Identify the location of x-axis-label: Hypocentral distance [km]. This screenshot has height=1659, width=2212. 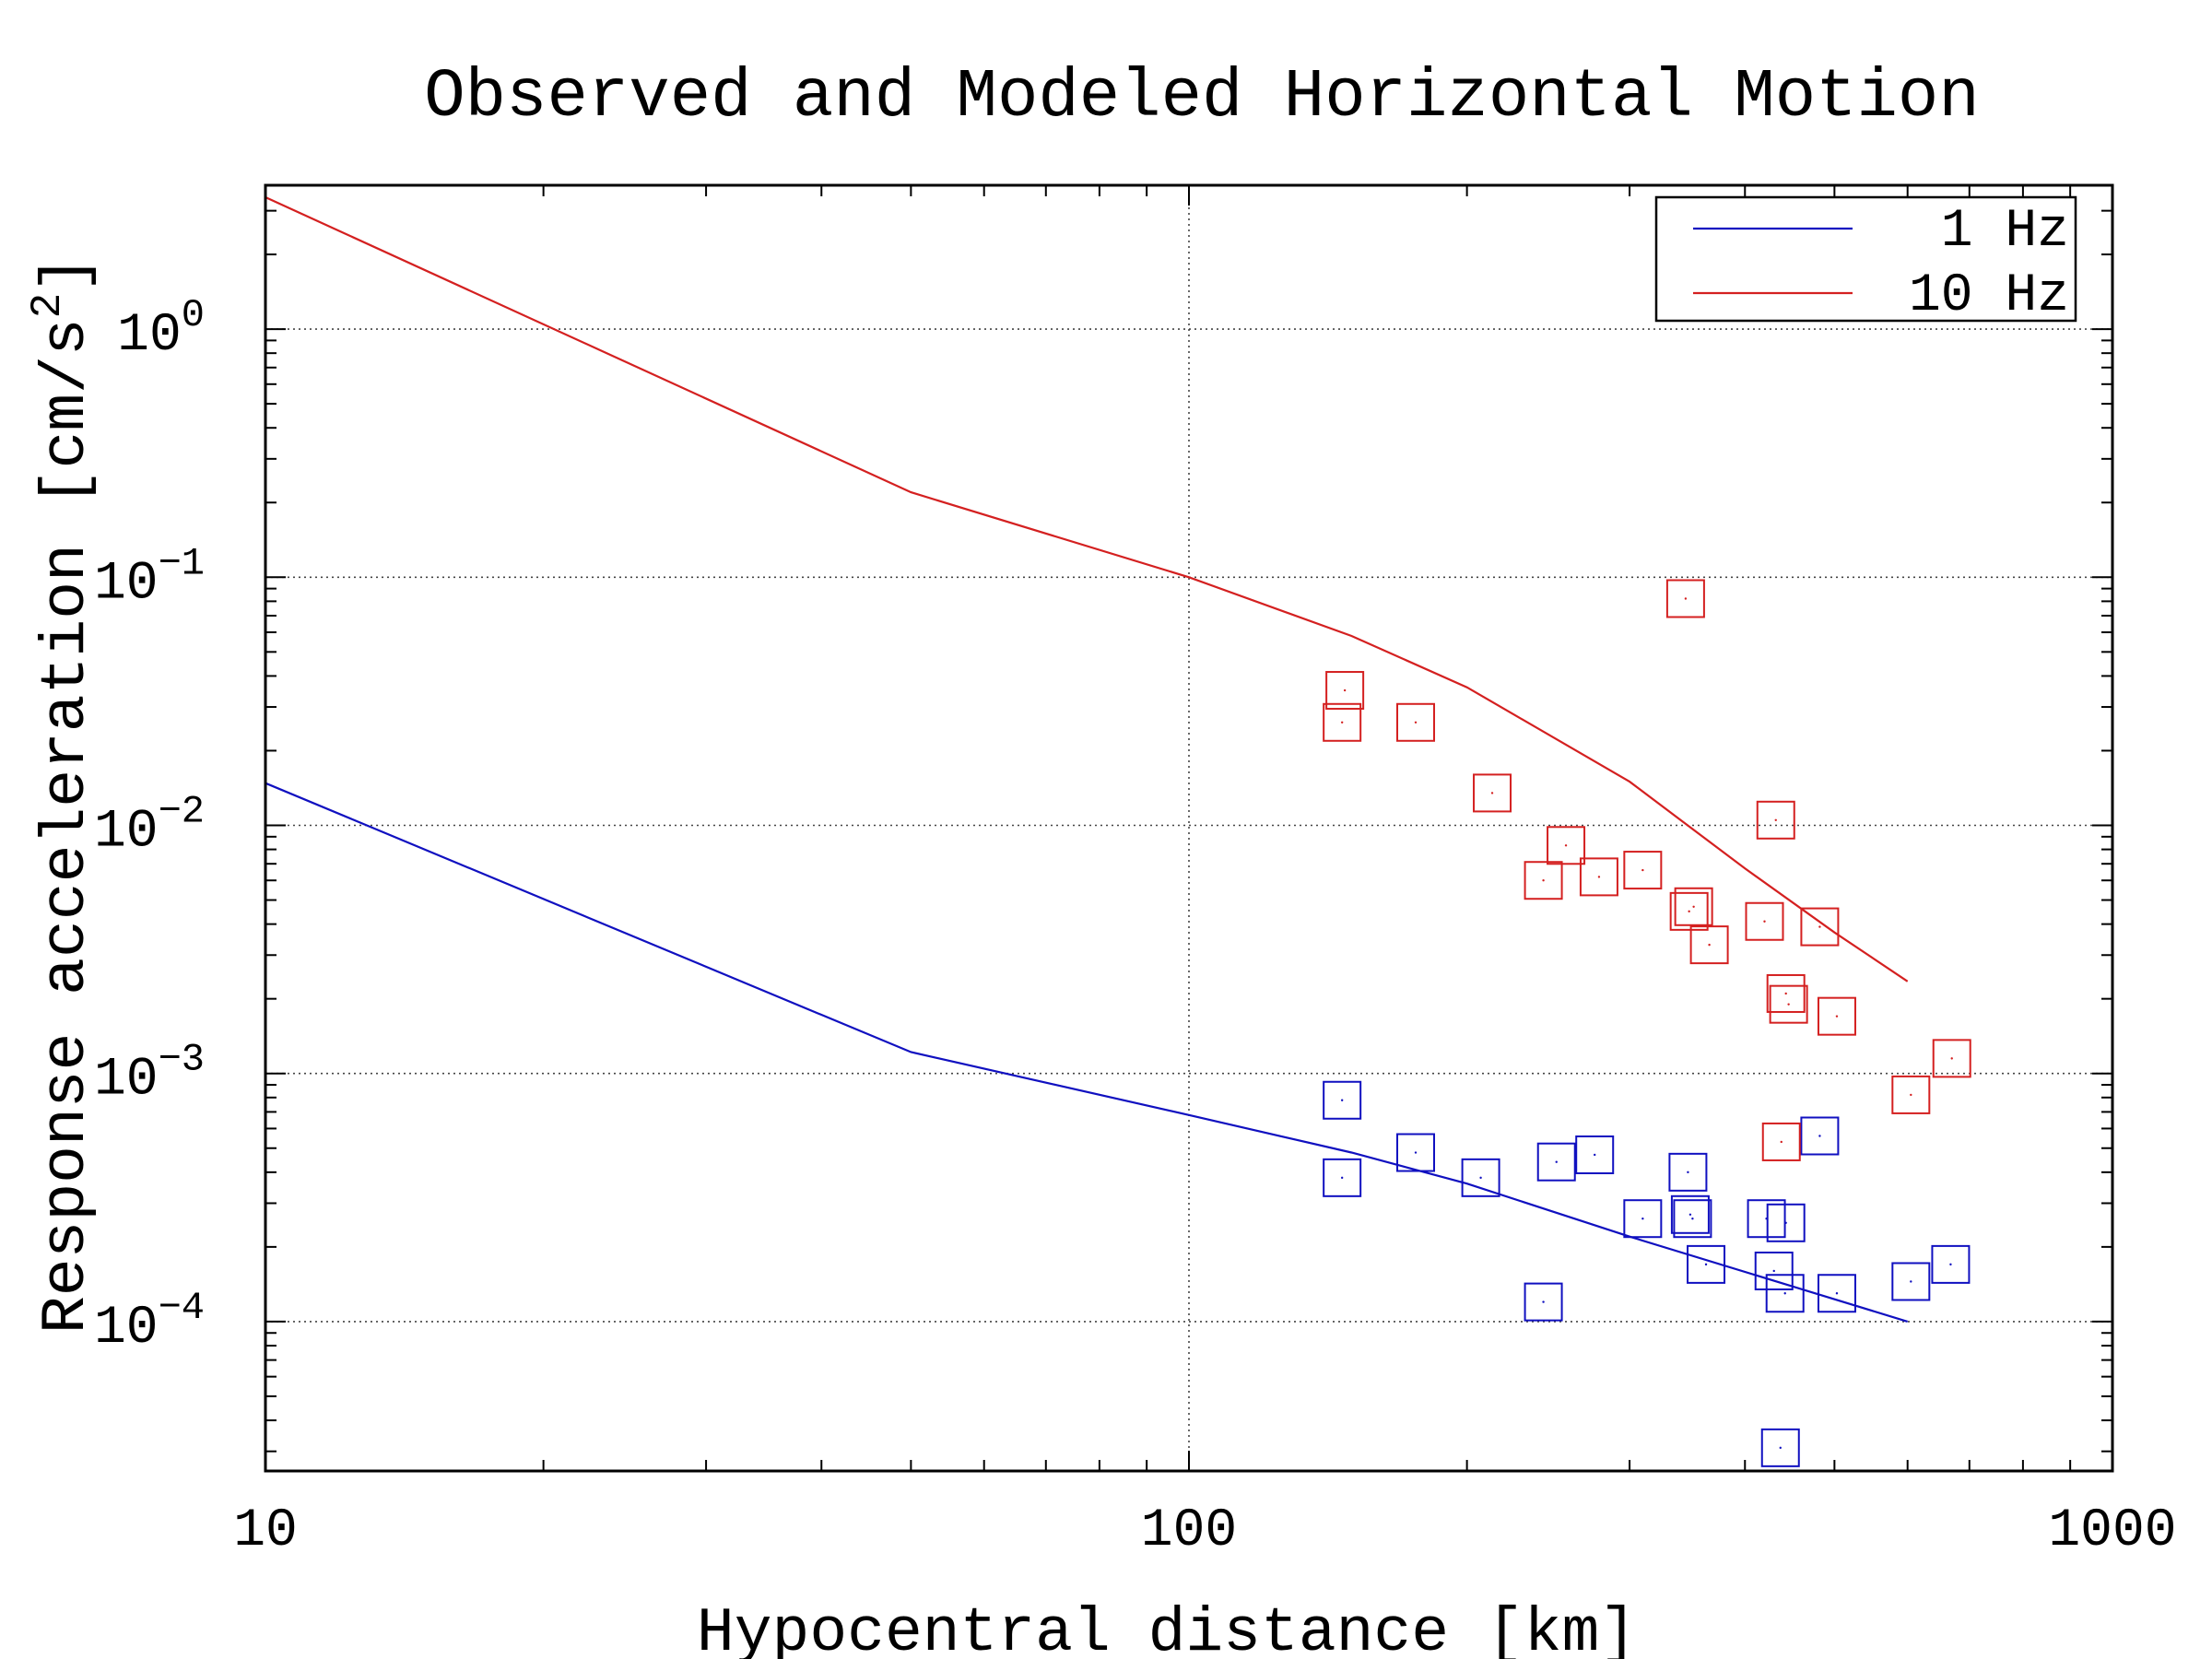
(1167, 1628).